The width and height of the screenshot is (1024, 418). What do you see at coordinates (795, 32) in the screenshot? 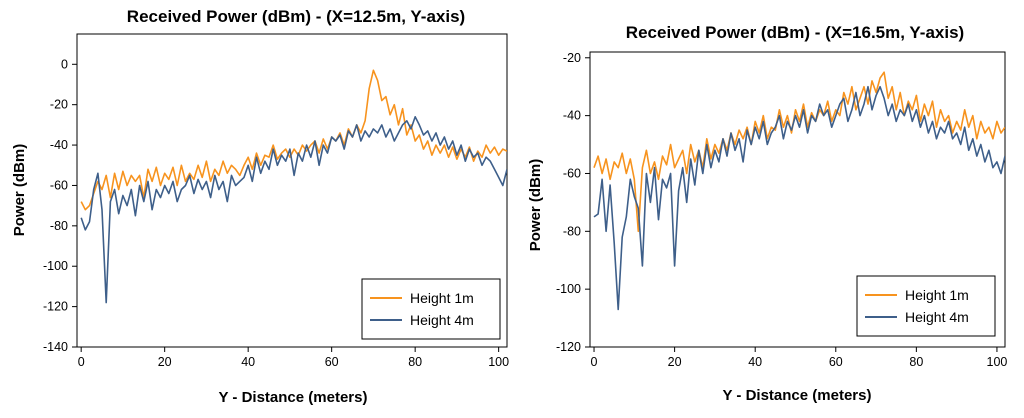
I see `chart-title: Received Power (dBm) - (X=16.5m, Y-axis)` at bounding box center [795, 32].